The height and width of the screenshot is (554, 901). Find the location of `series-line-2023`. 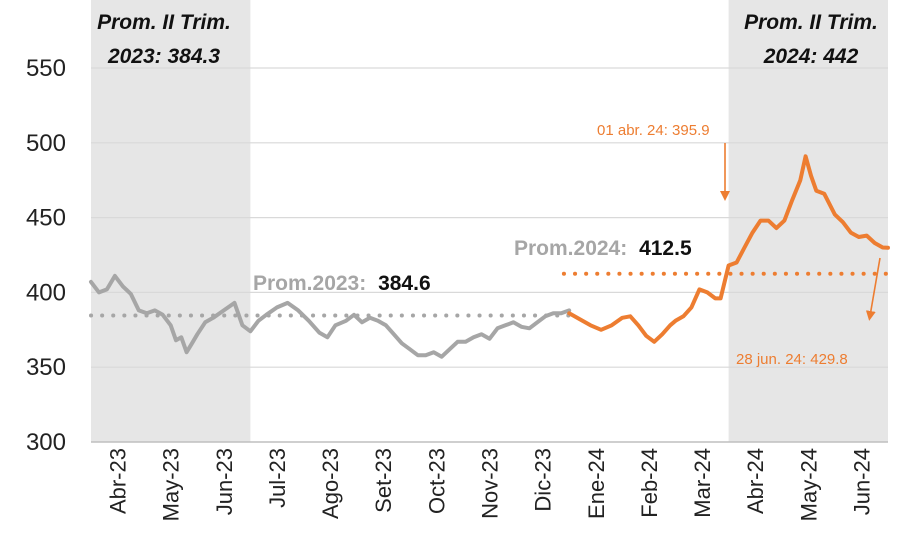

series-line-2023 is located at coordinates (330, 316).